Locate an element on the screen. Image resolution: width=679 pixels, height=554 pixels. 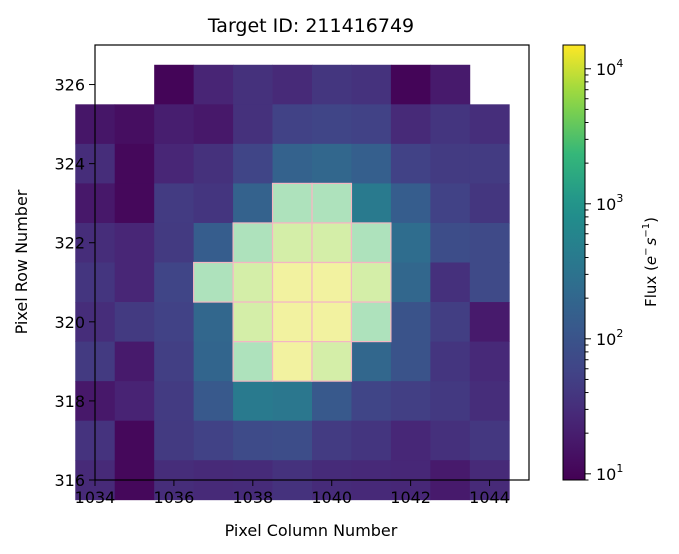
y-tick-label: 318 is located at coordinates (69, 401).